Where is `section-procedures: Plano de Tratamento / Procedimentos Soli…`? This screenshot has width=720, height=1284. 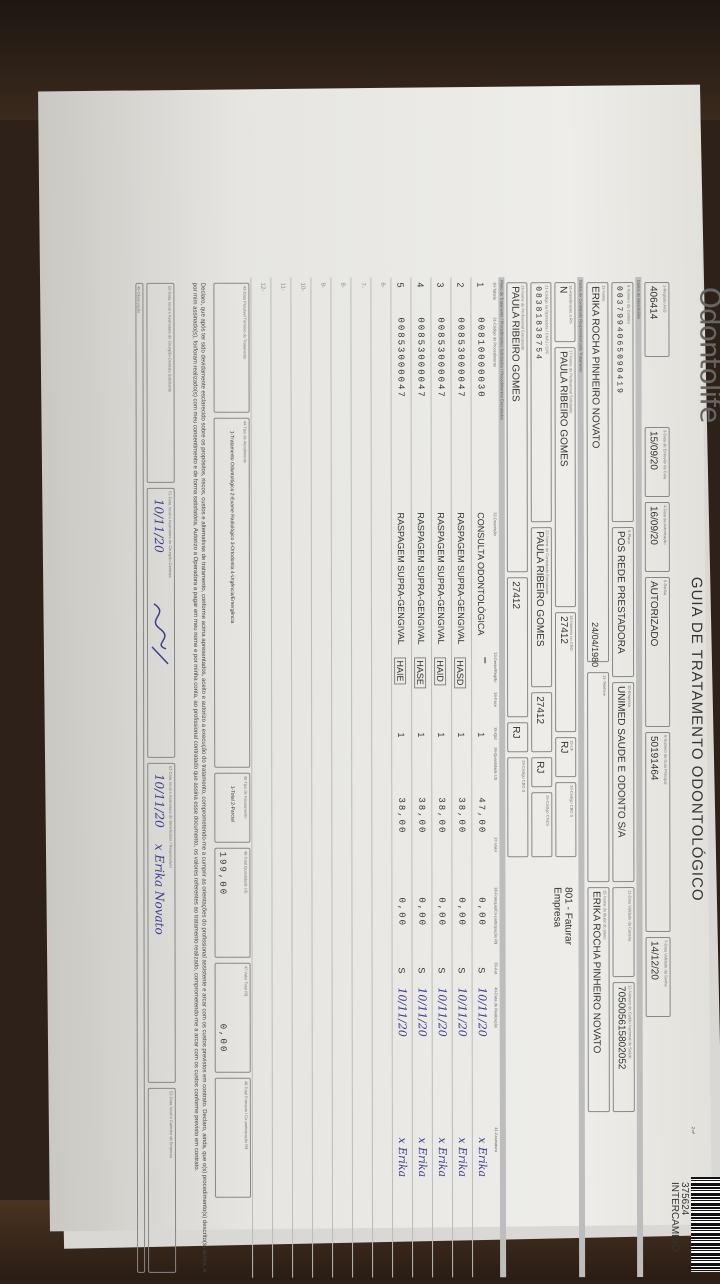 section-procedures: Plano de Tratamento / Procedimentos Soli… is located at coordinates (502, 777).